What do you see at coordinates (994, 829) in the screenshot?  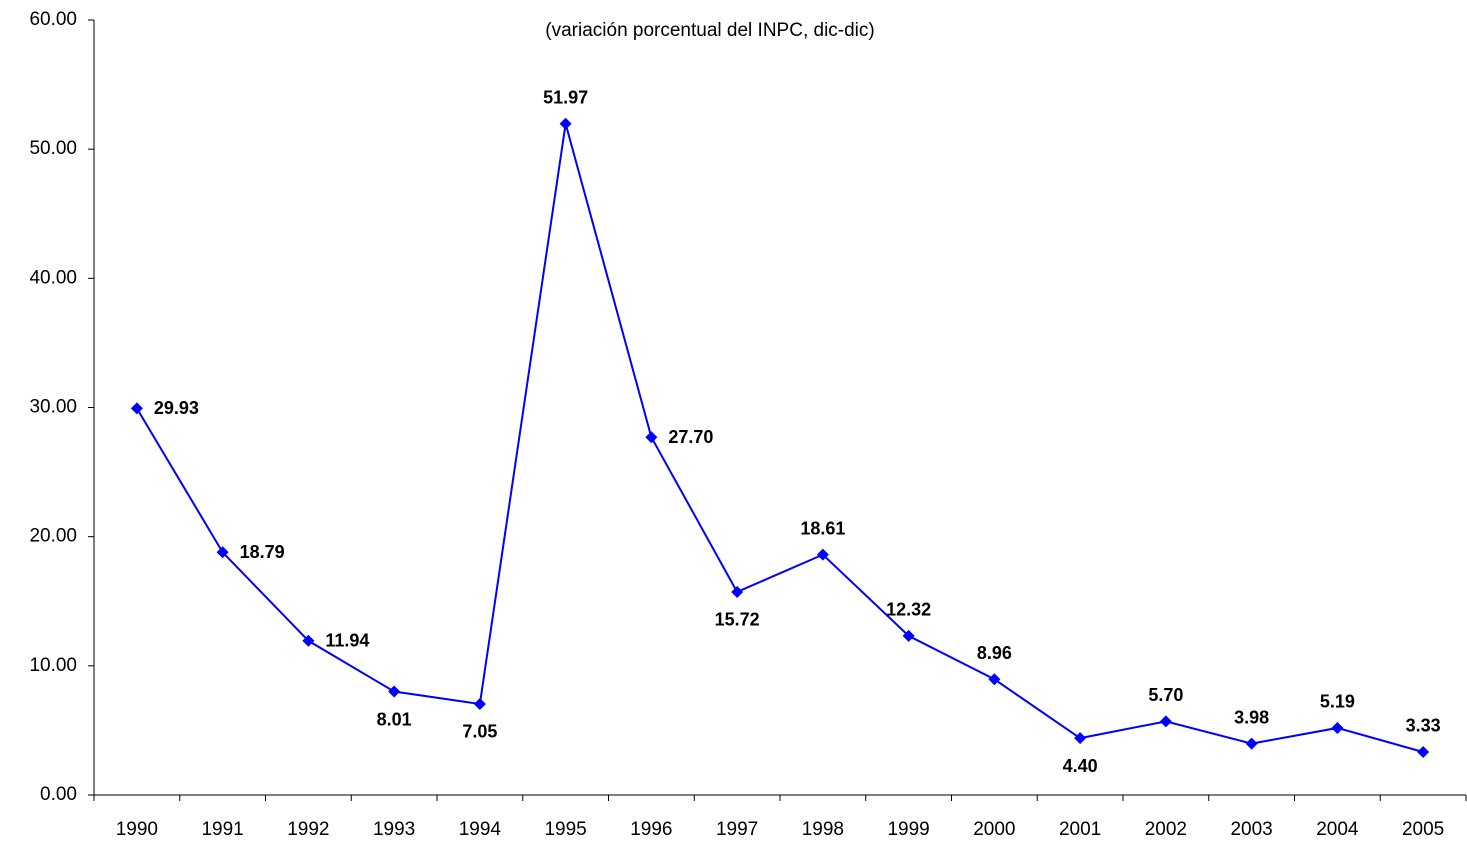 I see `x-tick-label: 2000` at bounding box center [994, 829].